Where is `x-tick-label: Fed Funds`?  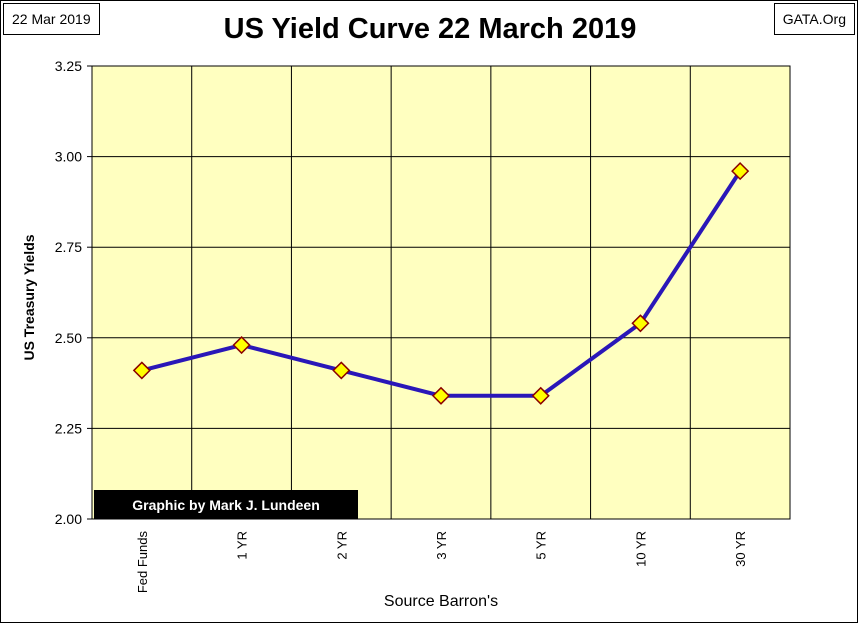 x-tick-label: Fed Funds is located at coordinates (142, 562).